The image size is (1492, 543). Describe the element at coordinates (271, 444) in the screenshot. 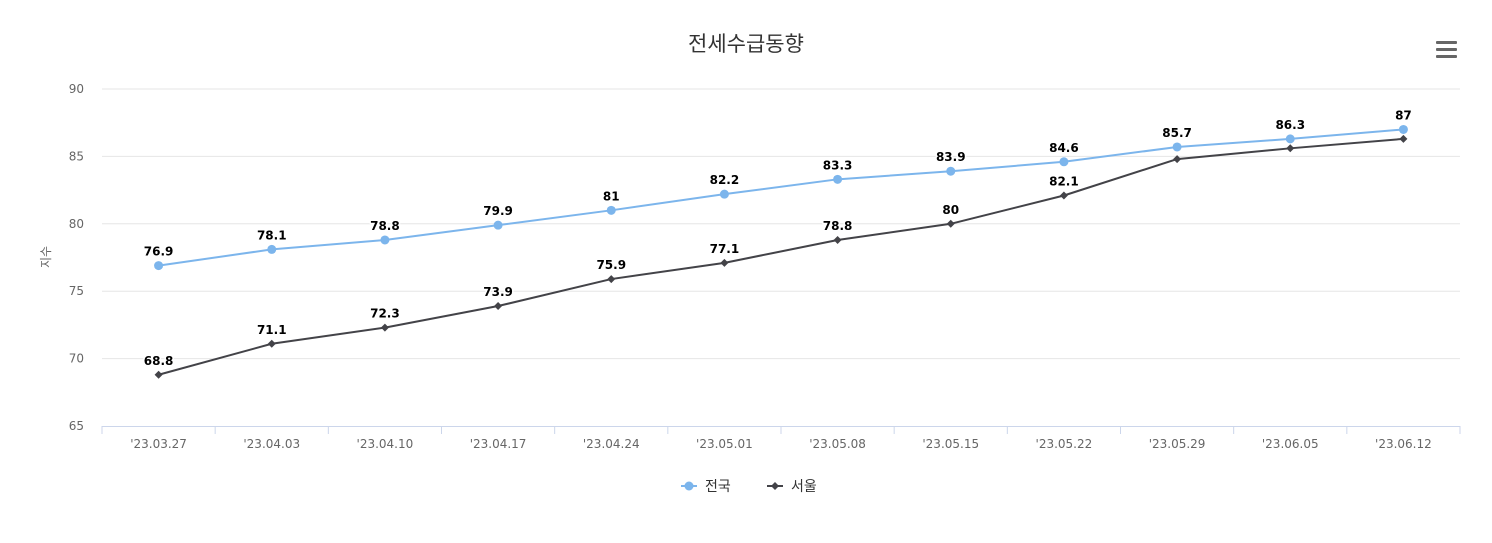

I see `x-tick-label: '23.04.03` at that location.